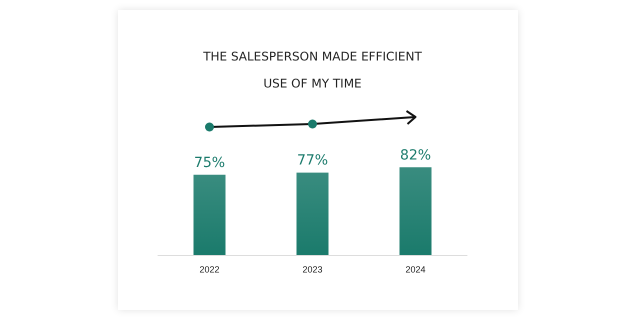 This screenshot has width=625, height=321. What do you see at coordinates (416, 155) in the screenshot?
I see `data-label: 82%` at bounding box center [416, 155].